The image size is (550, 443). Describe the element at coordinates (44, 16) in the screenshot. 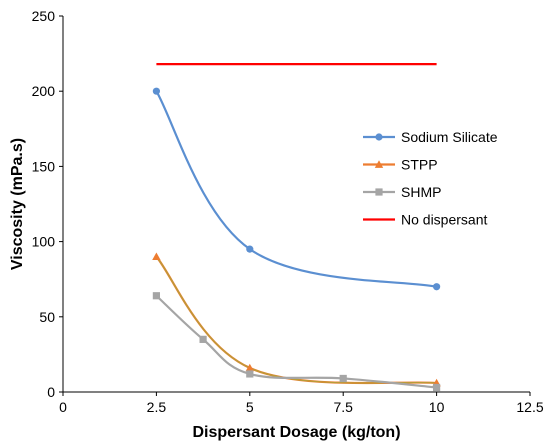

I see `y-tick-label: 250` at that location.